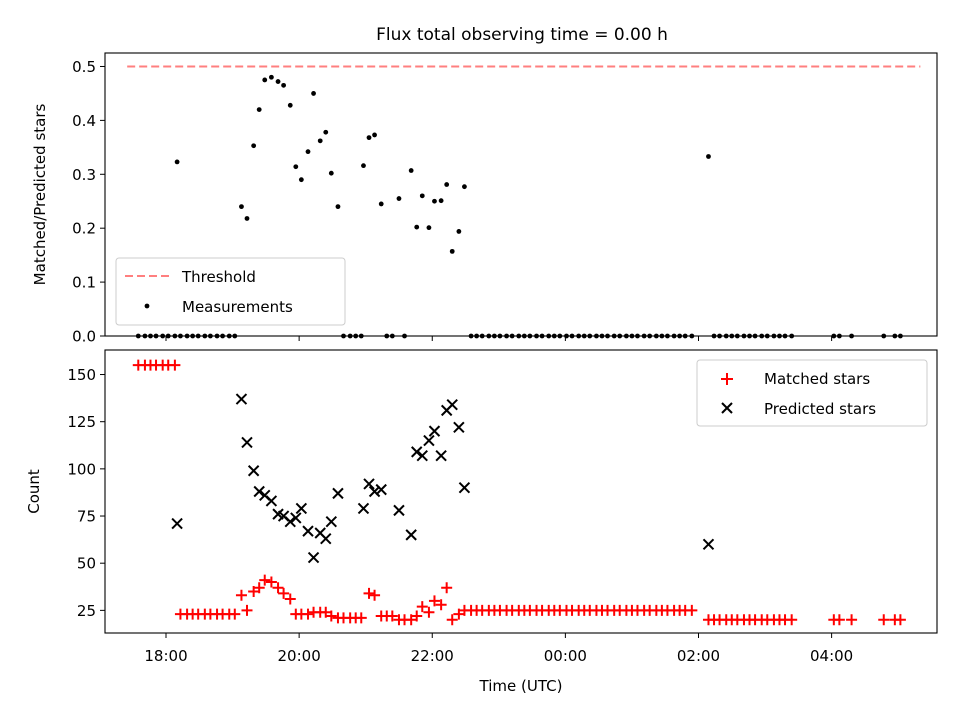 The image size is (960, 720). I want to click on legend-matched-label: Matched stars, so click(817, 379).